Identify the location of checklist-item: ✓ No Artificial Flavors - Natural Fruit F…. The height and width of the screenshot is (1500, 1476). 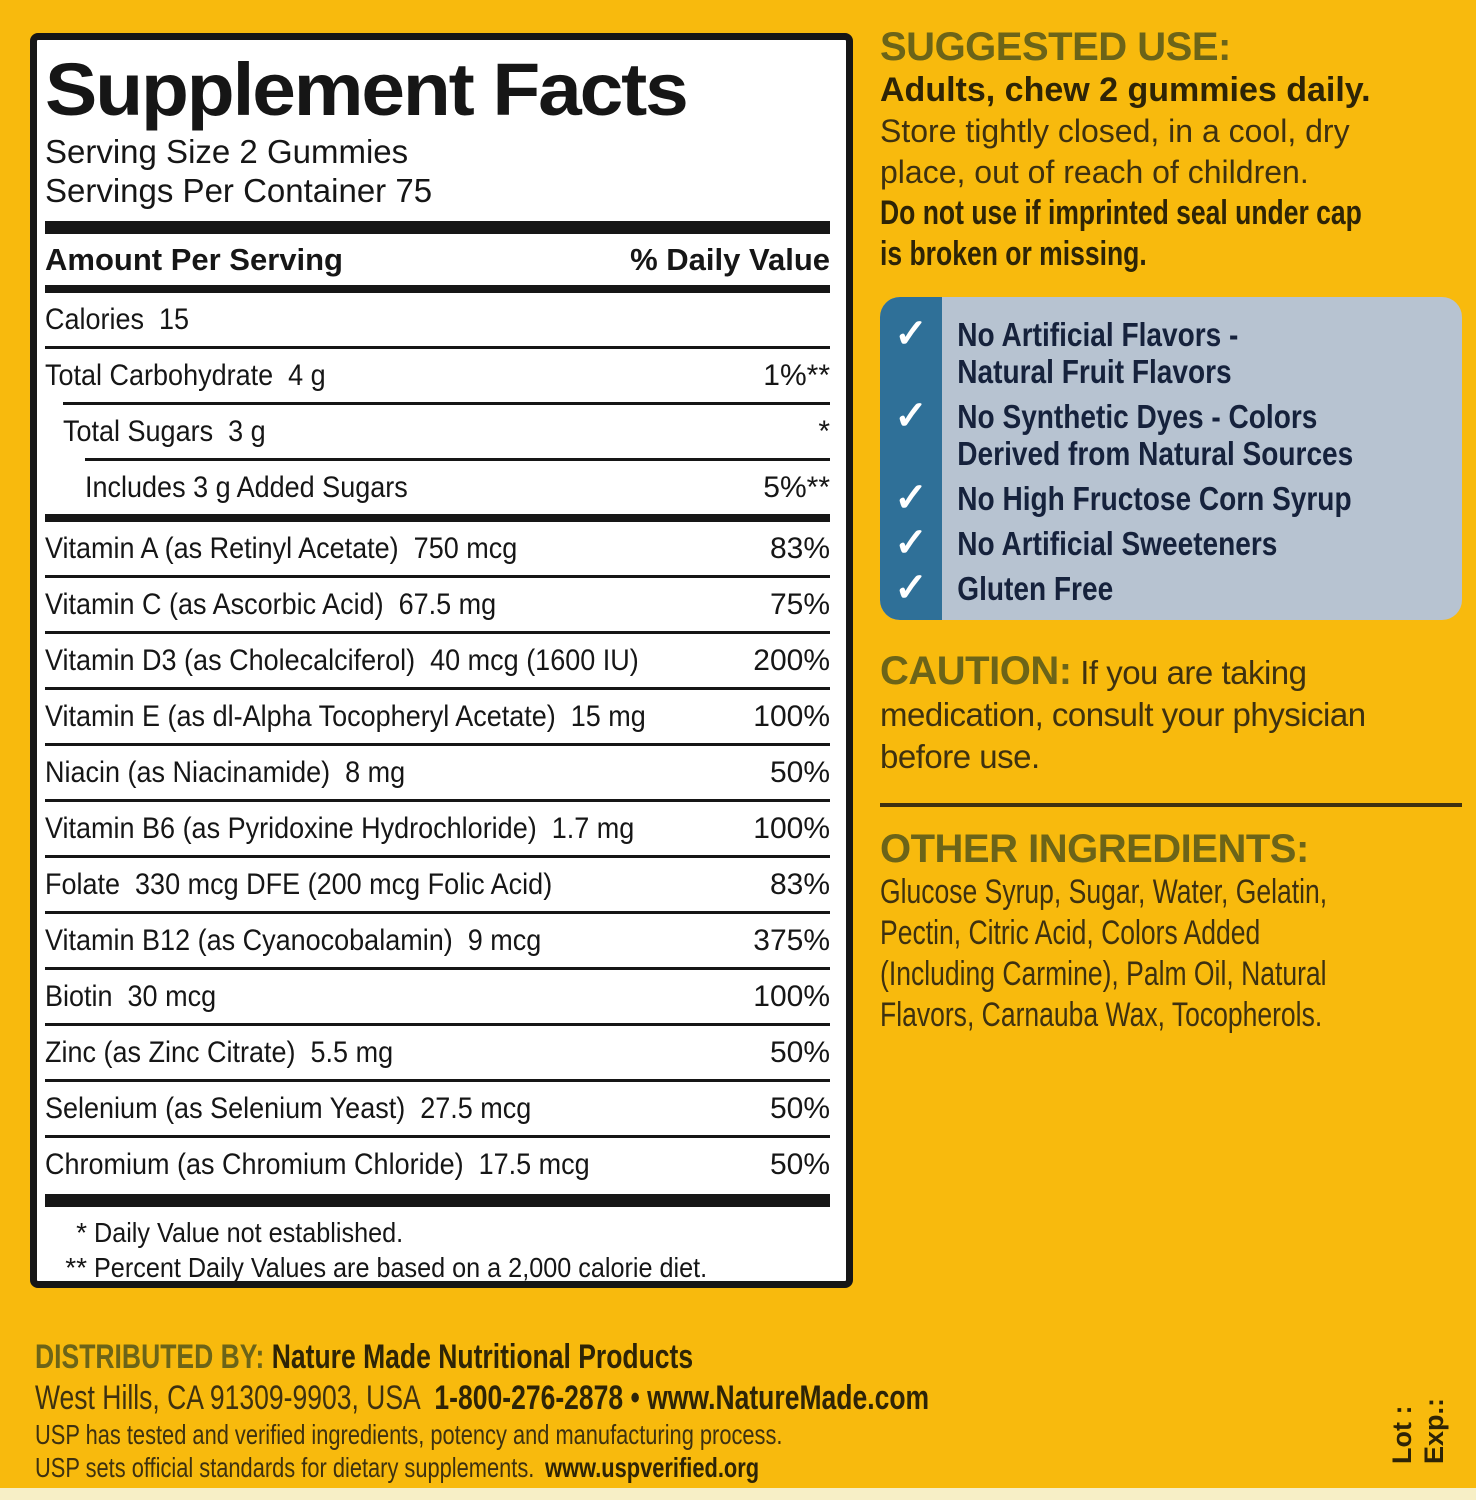
(1171, 351).